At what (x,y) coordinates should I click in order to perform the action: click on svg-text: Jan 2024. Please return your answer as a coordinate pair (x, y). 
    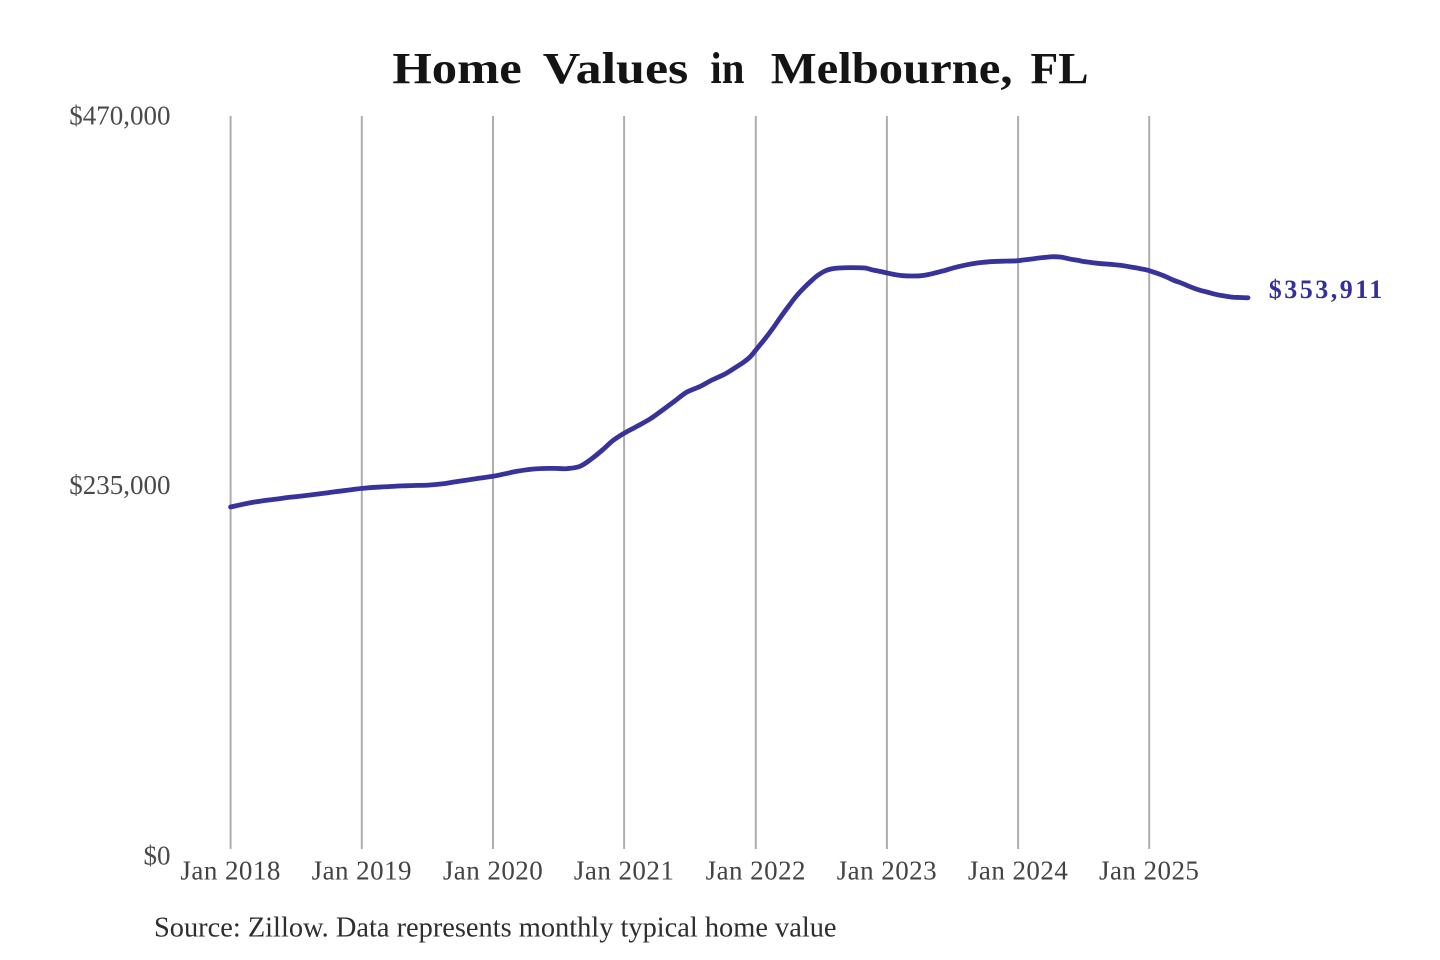
    Looking at the image, I should click on (1018, 871).